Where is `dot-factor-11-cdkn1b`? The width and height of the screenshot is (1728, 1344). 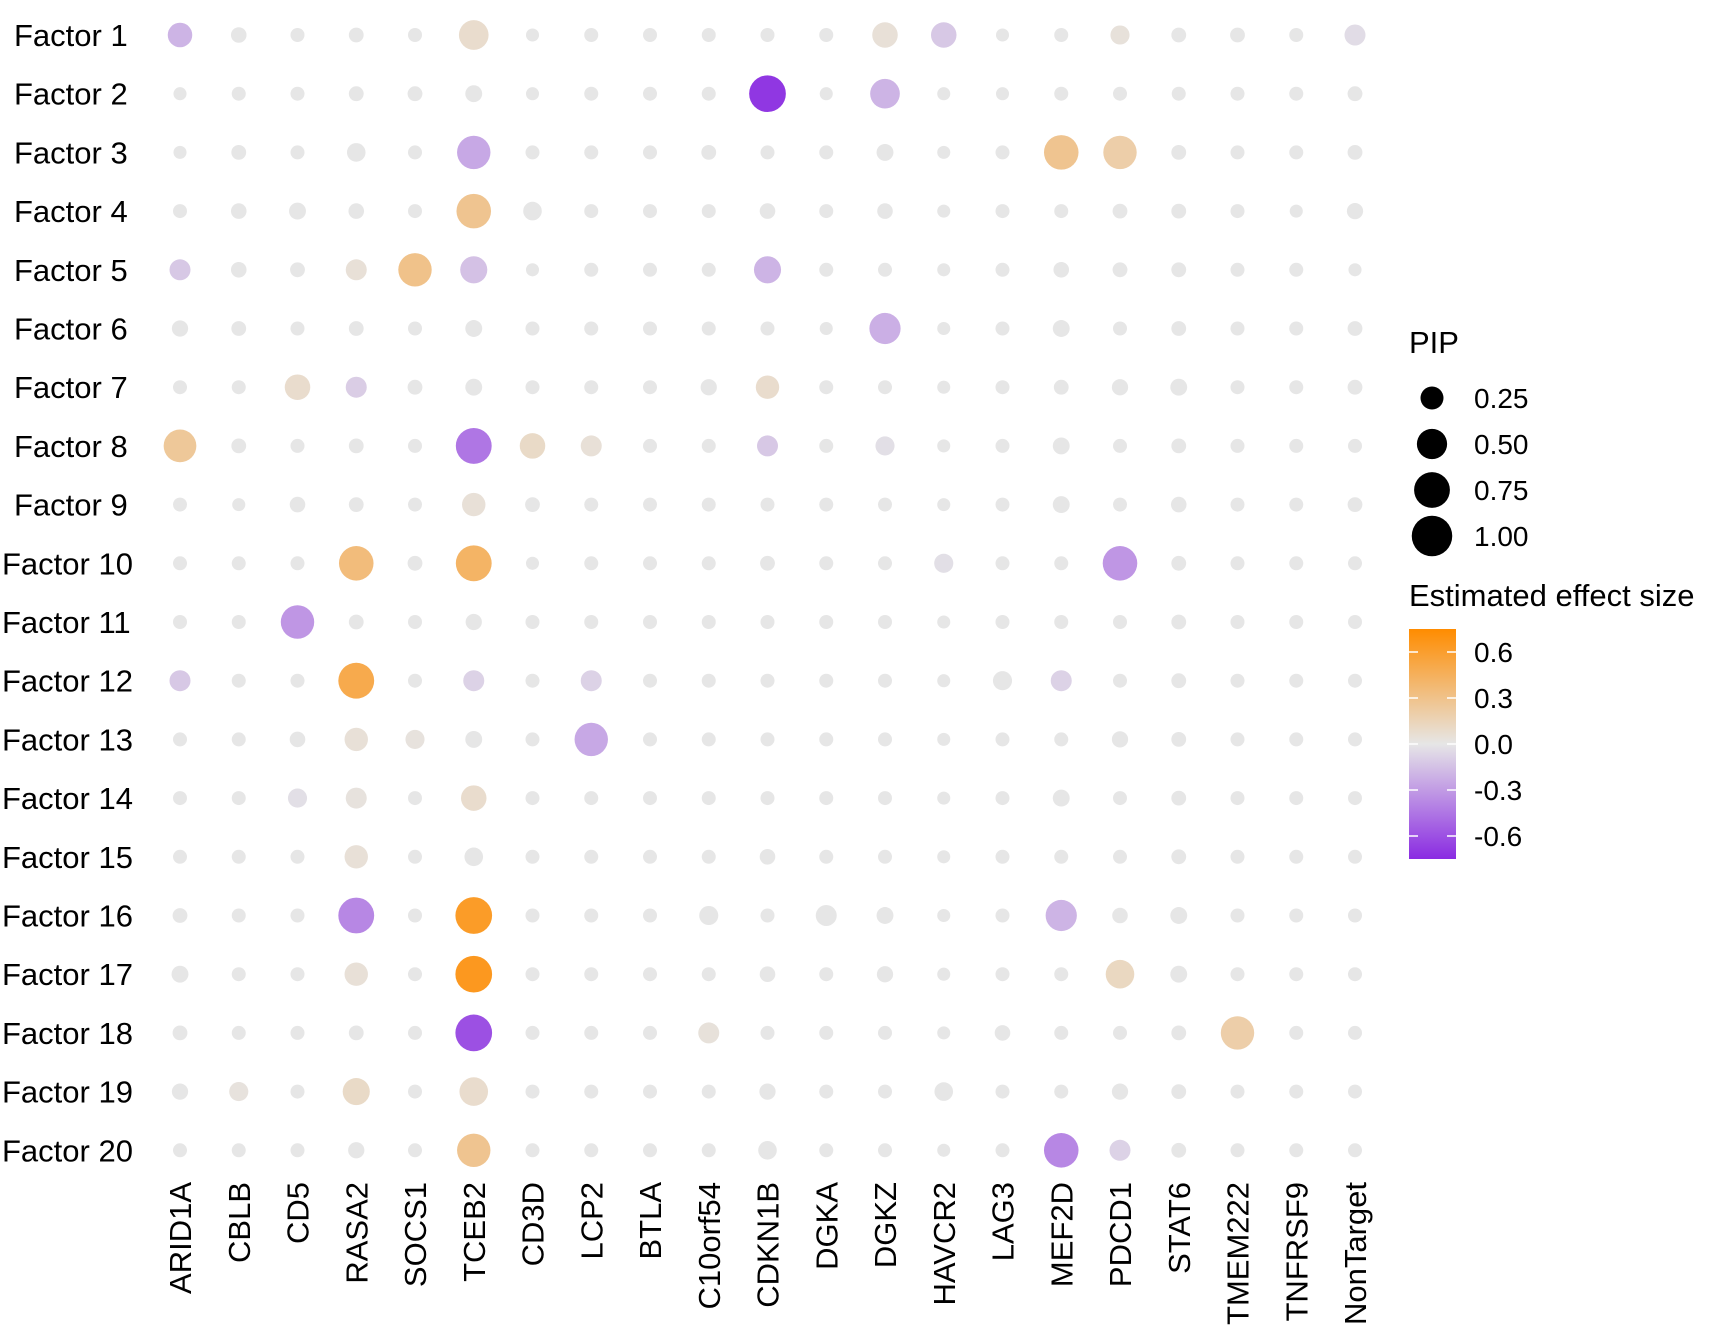
dot-factor-11-cdkn1b is located at coordinates (767, 622).